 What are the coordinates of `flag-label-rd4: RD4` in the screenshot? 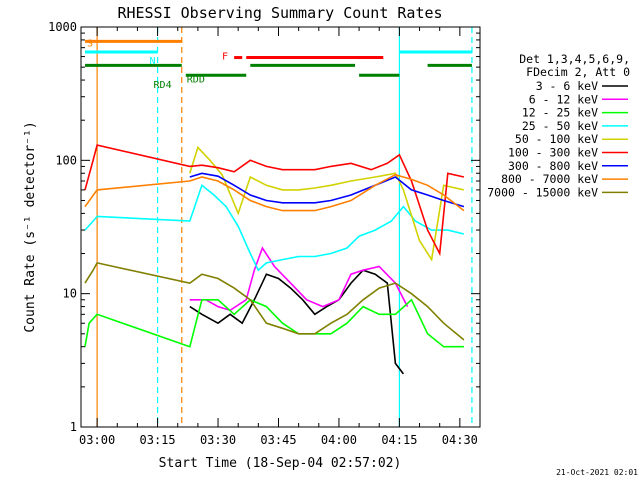 It's located at (163, 85).